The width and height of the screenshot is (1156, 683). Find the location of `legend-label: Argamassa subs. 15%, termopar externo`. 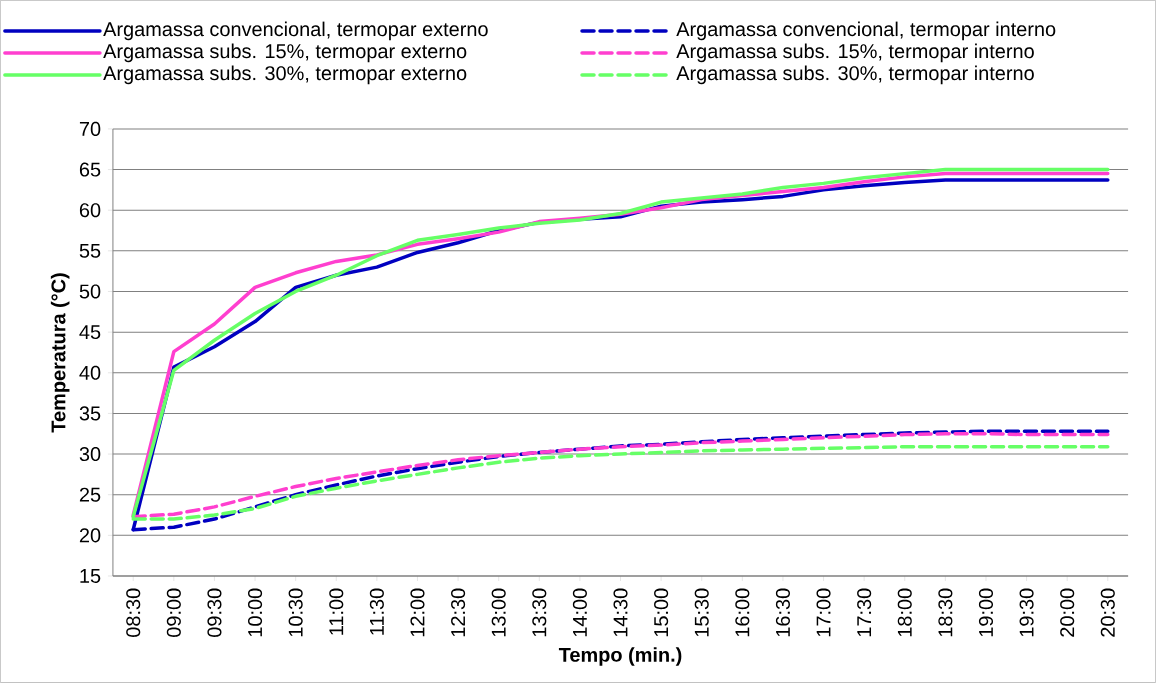

legend-label: Argamassa subs. 15%, termopar externo is located at coordinates (285, 53).